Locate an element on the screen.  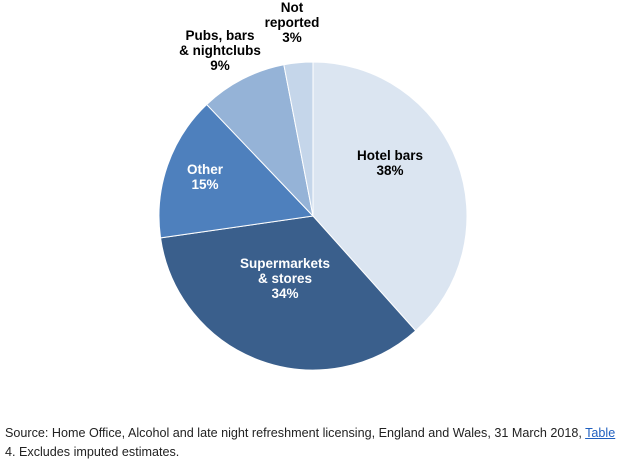
slice-label-line: 3% is located at coordinates (292, 37).